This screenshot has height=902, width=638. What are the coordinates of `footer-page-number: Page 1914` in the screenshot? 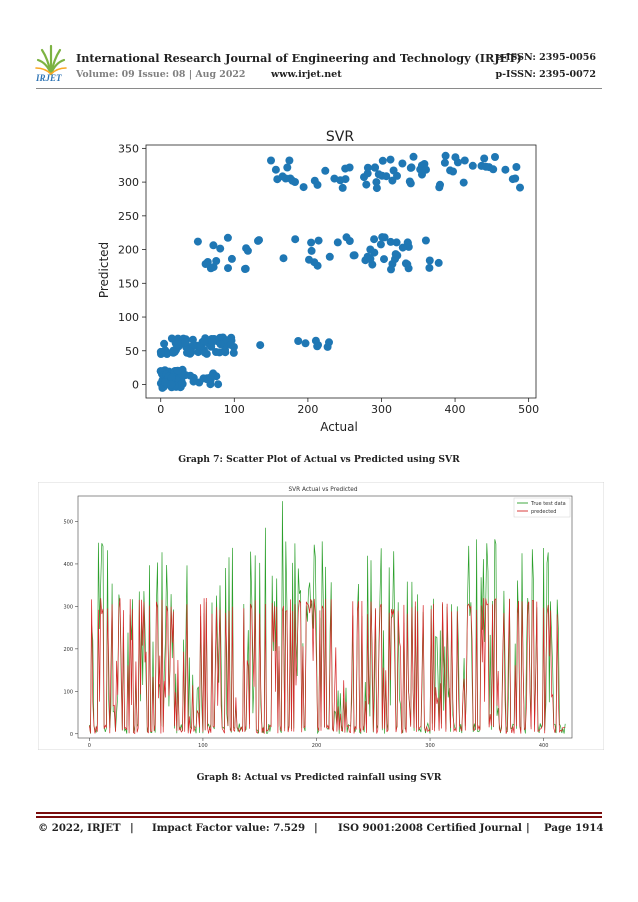 It's located at (574, 828).